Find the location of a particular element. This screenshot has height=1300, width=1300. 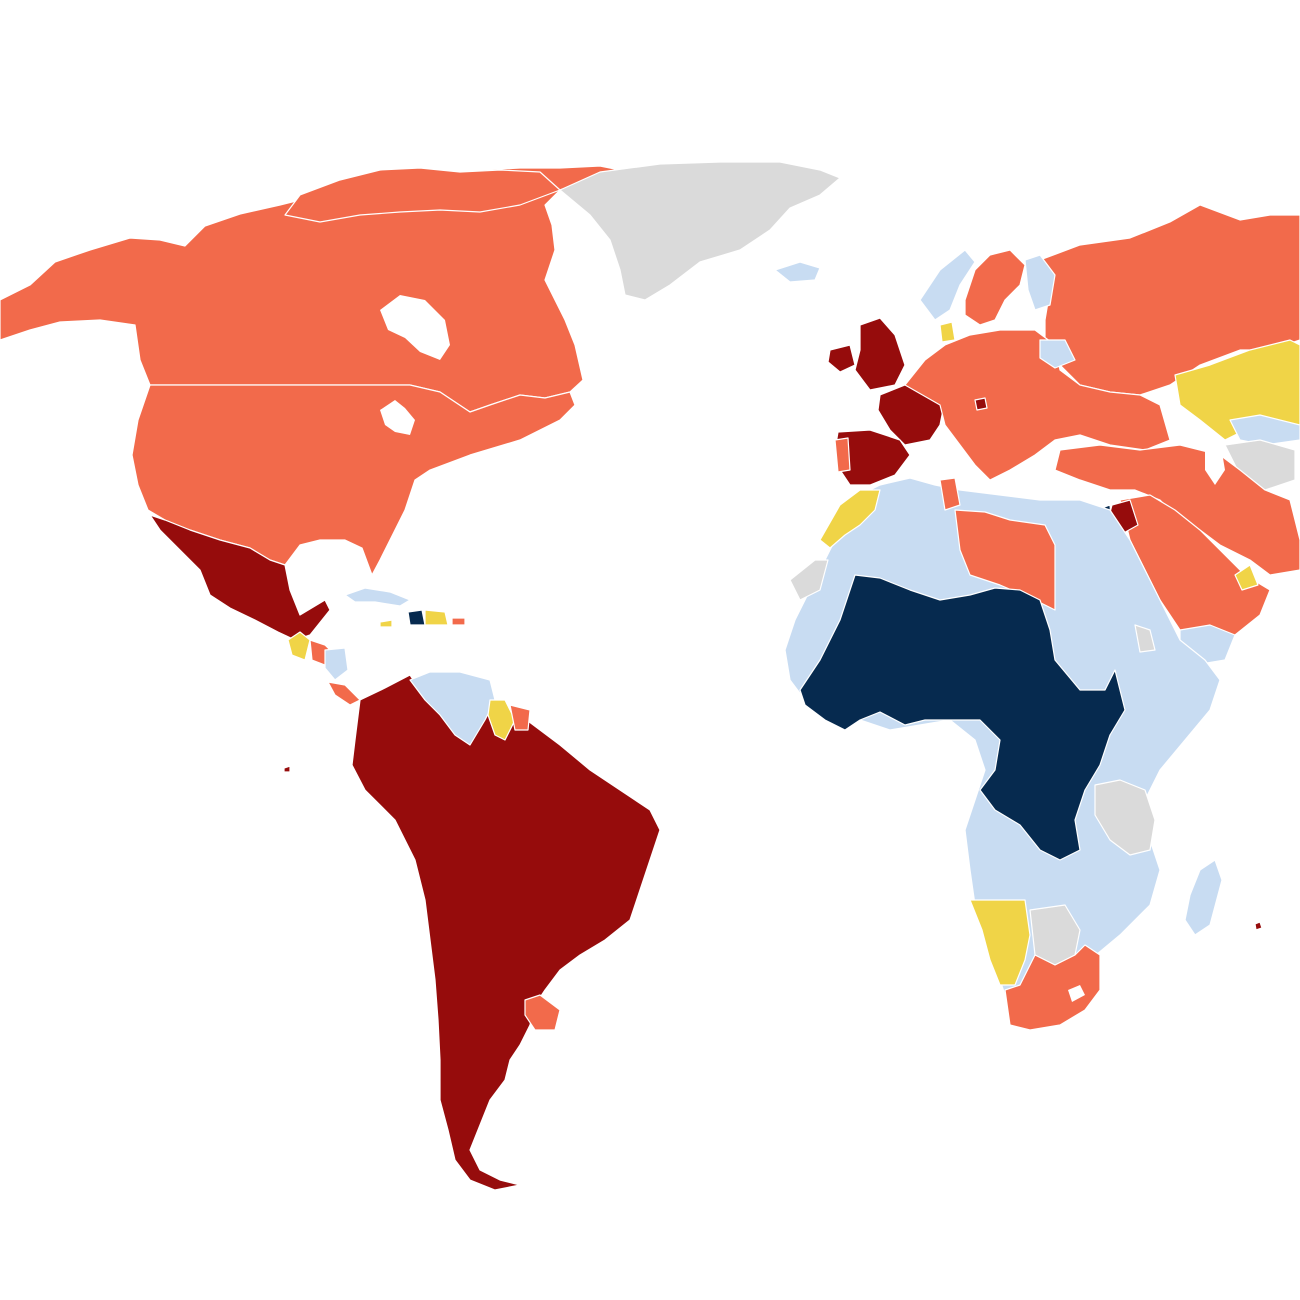

region-mozambique-gray is located at coordinates (1125, 817).